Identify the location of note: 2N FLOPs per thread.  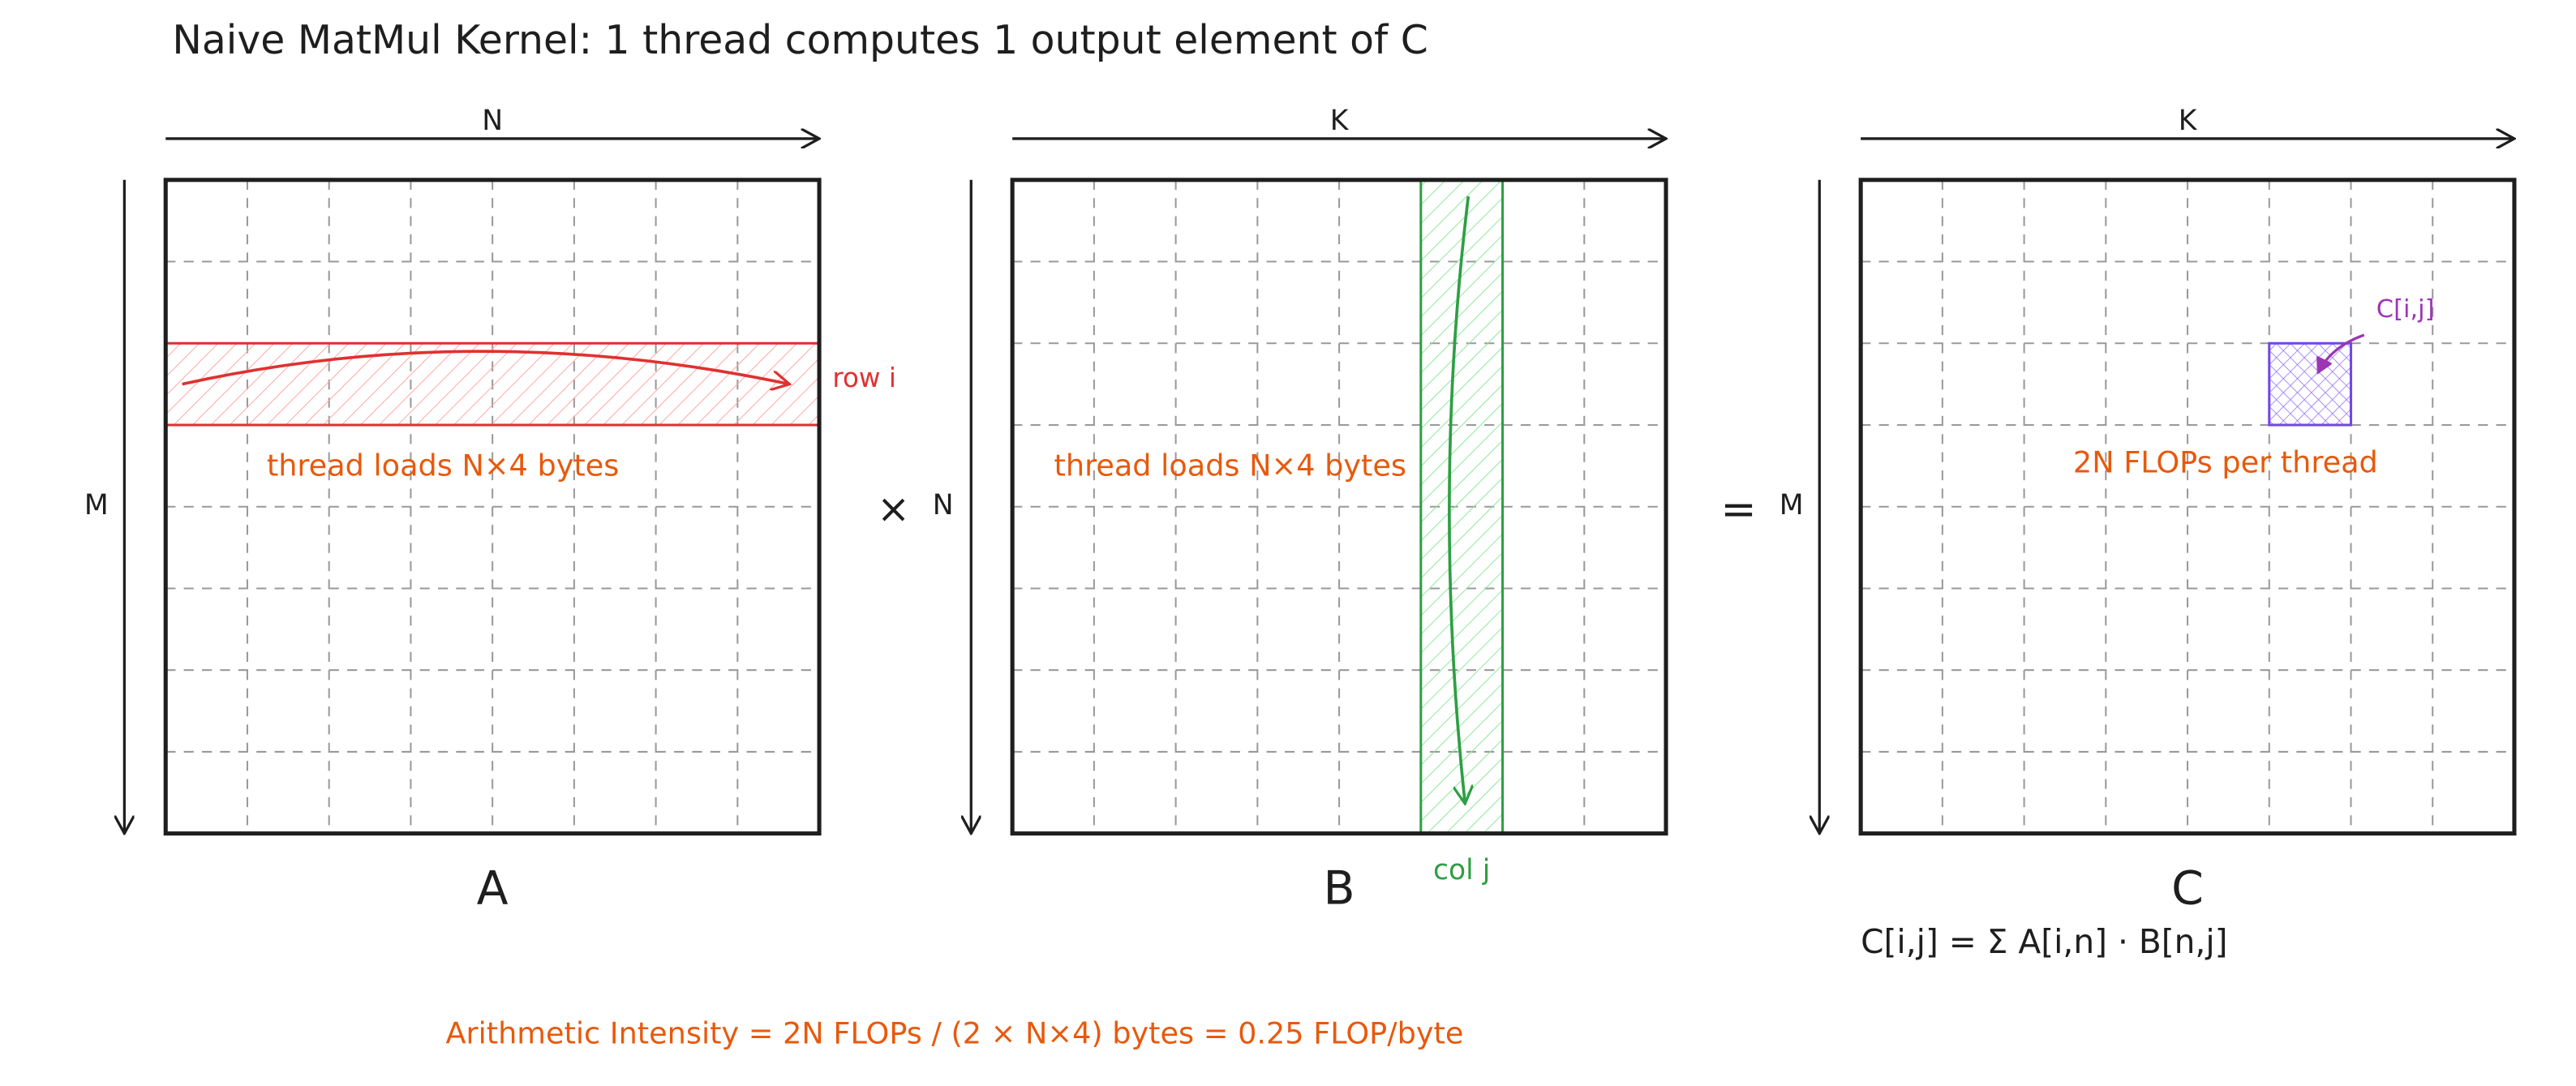
(2225, 461).